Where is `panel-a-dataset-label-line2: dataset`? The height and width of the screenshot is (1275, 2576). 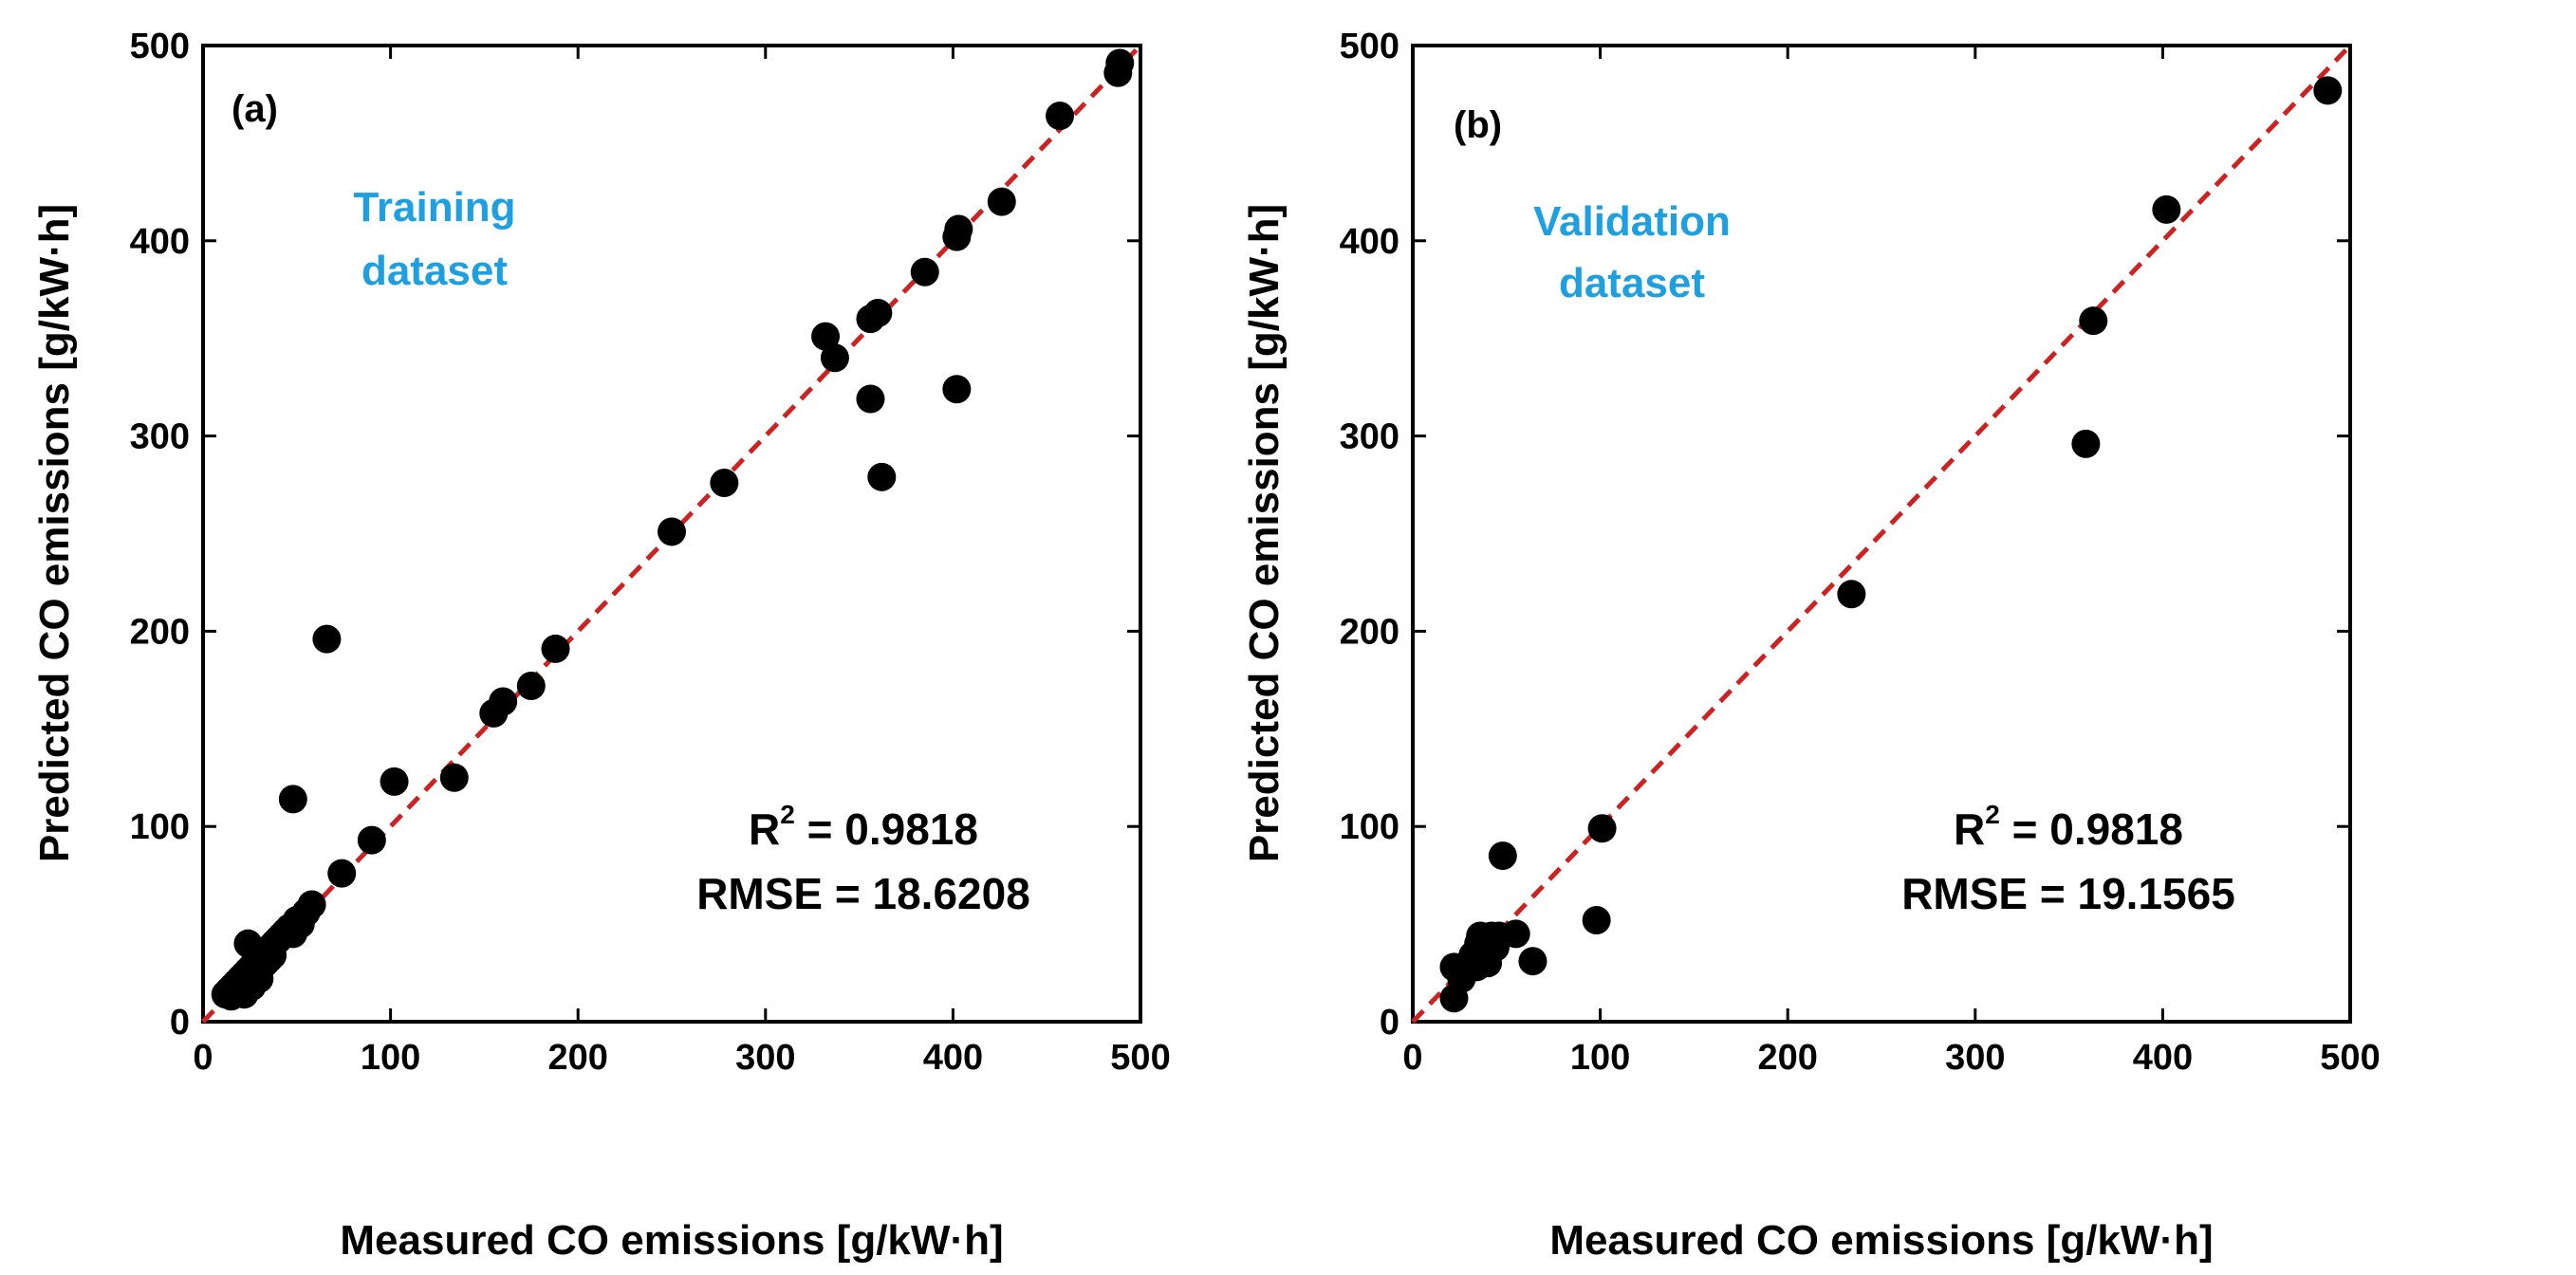 panel-a-dataset-label-line2: dataset is located at coordinates (434, 271).